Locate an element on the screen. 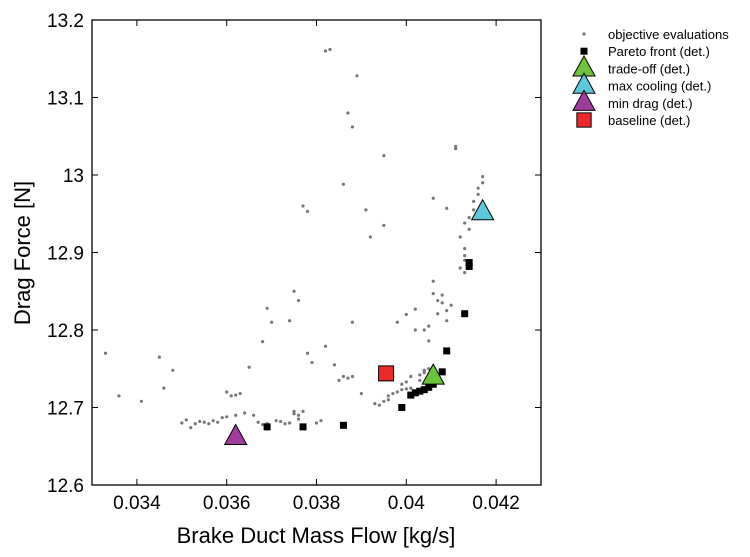  x-axis-label: Brake Duct Mass Flow [kg/s] is located at coordinates (316, 535).